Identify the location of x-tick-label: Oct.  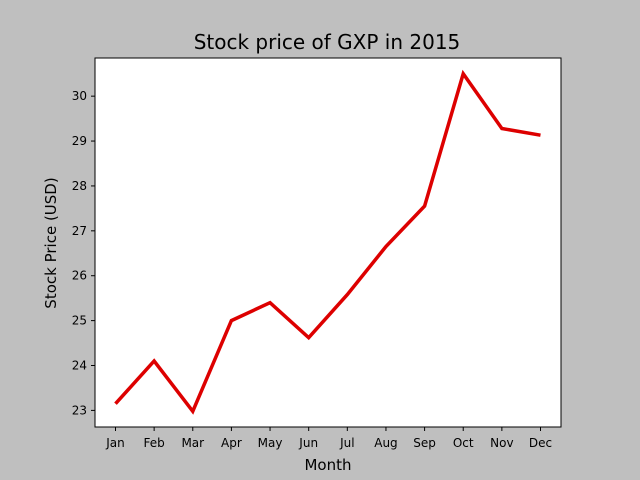
(463, 443).